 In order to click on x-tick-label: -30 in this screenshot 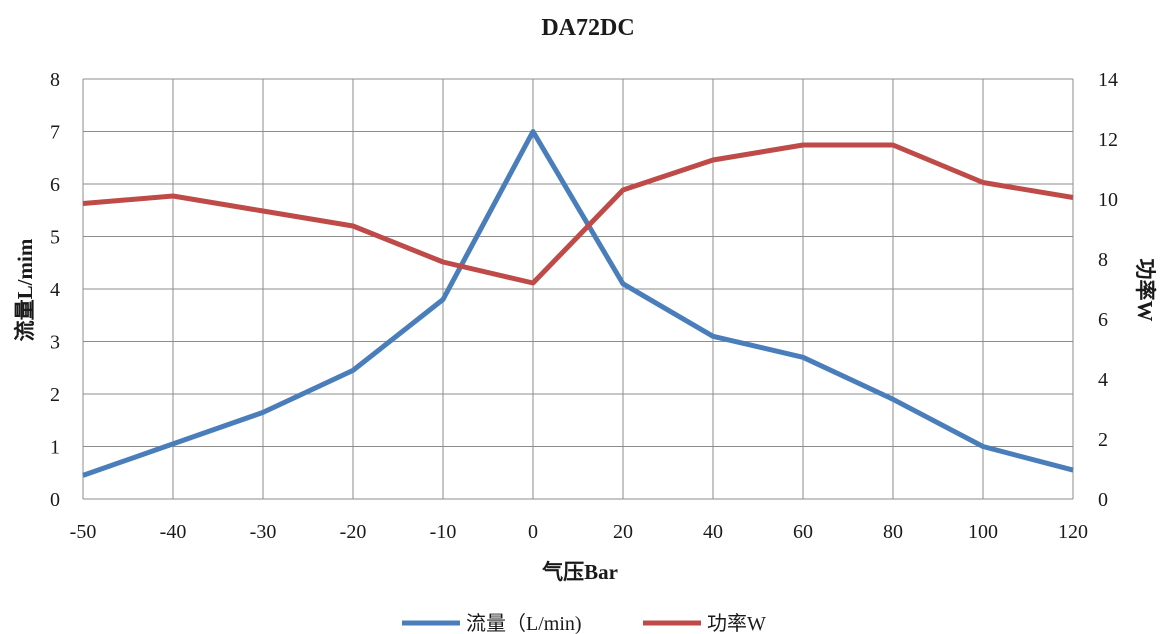, I will do `click(263, 532)`.